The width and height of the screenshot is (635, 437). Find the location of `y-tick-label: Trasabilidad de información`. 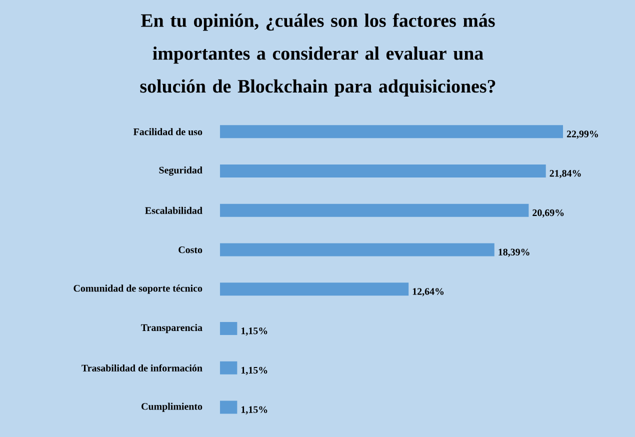

y-tick-label: Trasabilidad de información is located at coordinates (142, 368).